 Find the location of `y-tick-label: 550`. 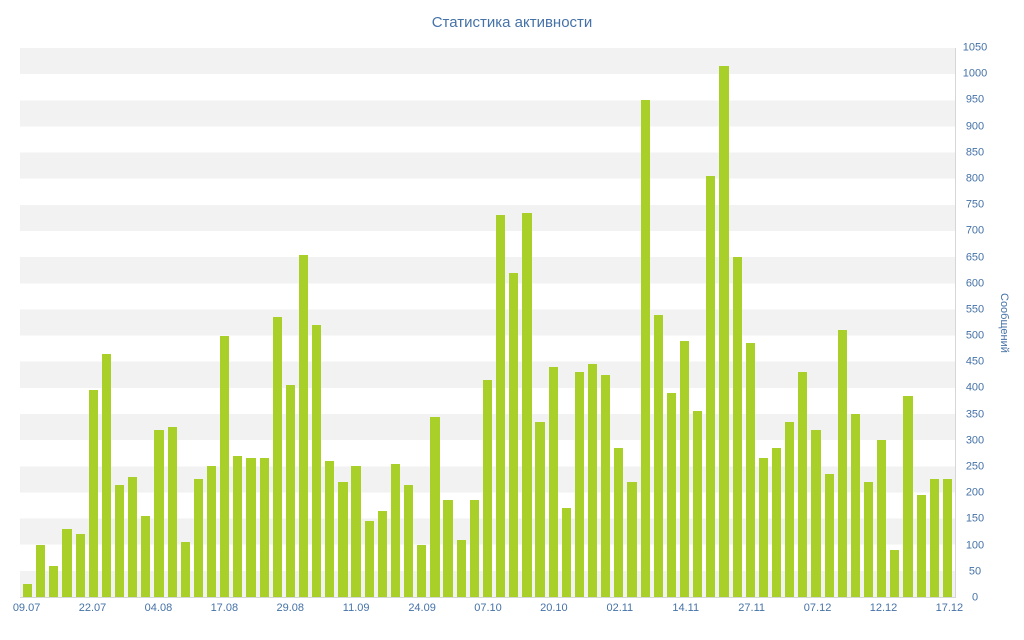

y-tick-label: 550 is located at coordinates (975, 309).